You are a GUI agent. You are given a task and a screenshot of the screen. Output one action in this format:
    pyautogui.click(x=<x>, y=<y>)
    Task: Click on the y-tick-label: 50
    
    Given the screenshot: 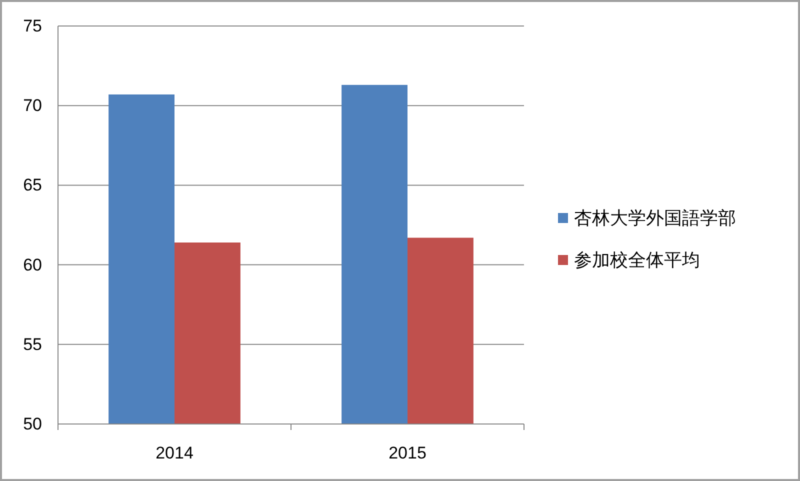 What is the action you would take?
    pyautogui.click(x=32, y=424)
    